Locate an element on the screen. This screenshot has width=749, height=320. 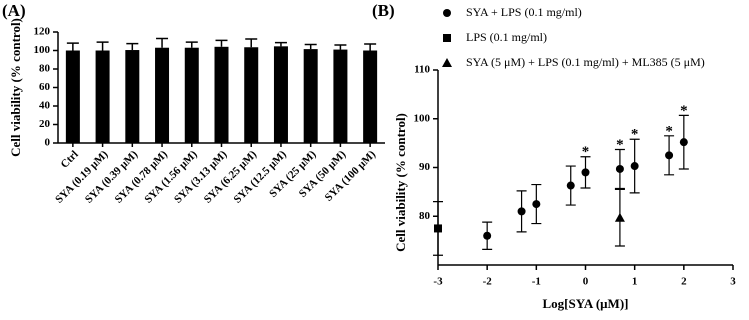
y-tick-label: 20 is located at coordinates (45, 124).